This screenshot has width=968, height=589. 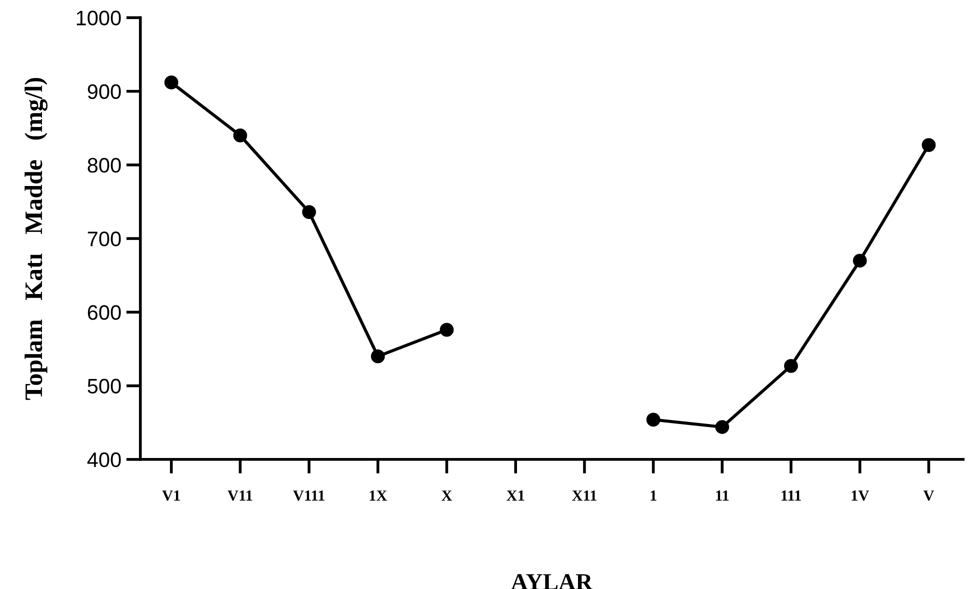 What do you see at coordinates (722, 495) in the screenshot?
I see `x-tick-label: 11` at bounding box center [722, 495].